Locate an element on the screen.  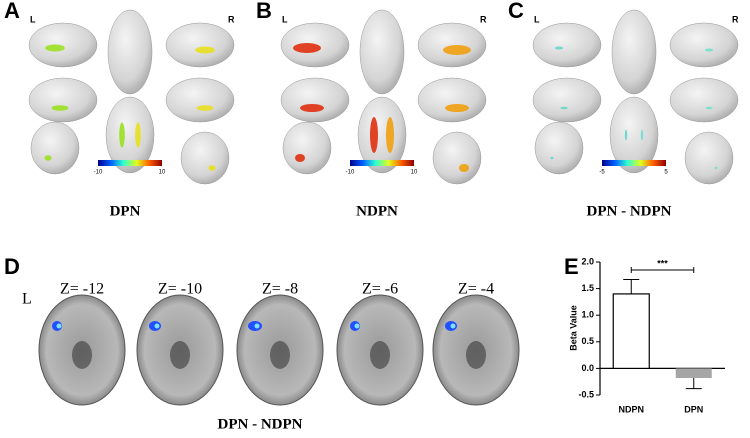
panel-letter: C is located at coordinates (516, 11).